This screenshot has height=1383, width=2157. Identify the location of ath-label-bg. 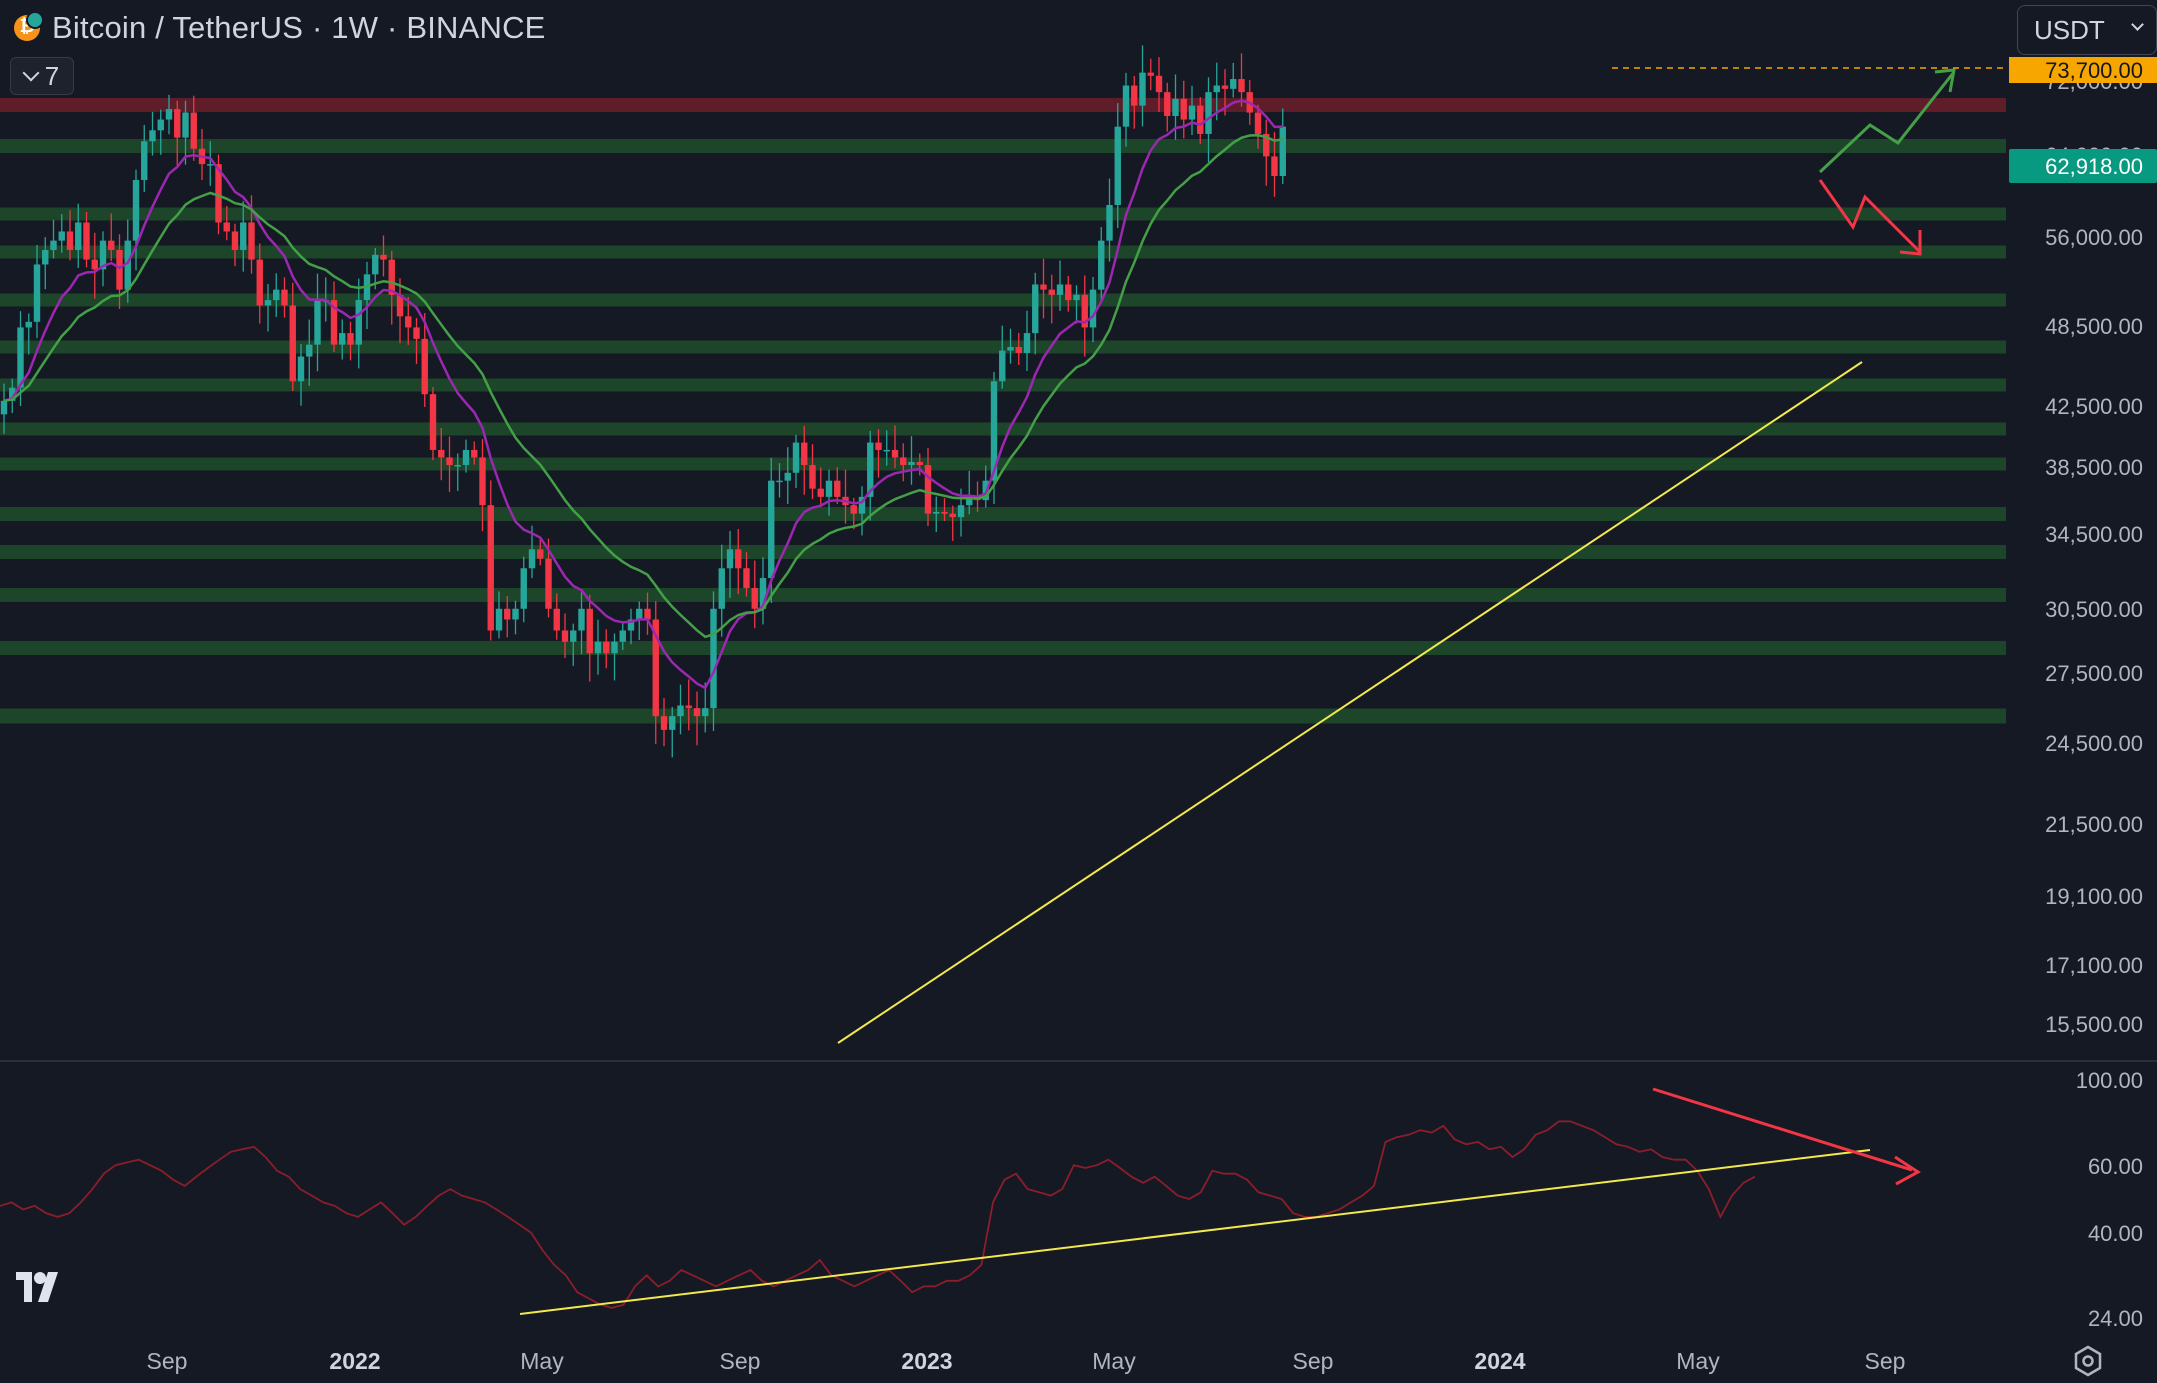
(2083, 70).